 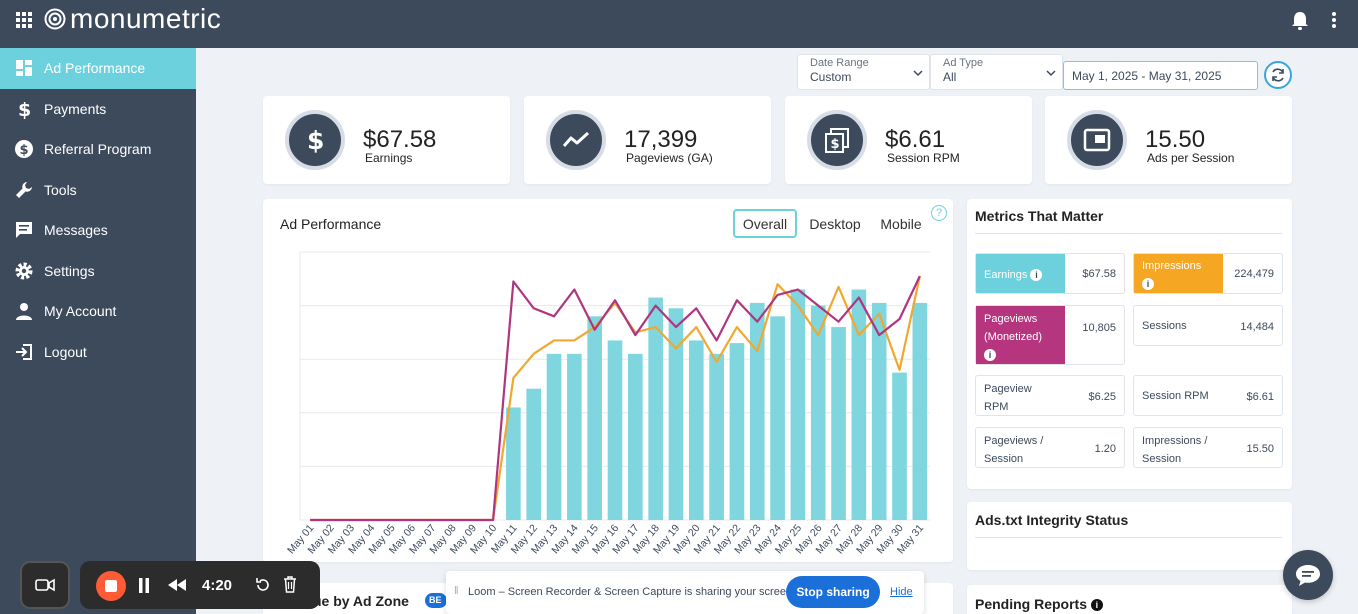 I want to click on user-icon, so click(x=24, y=311).